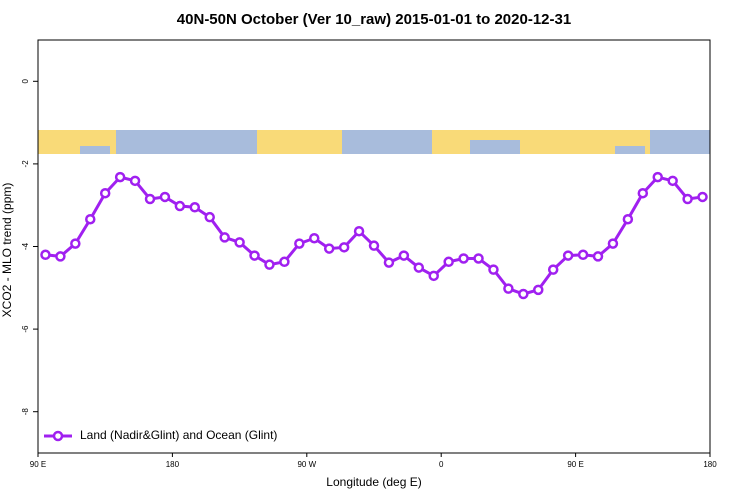  I want to click on y-tick-label: -8, so click(25, 412).